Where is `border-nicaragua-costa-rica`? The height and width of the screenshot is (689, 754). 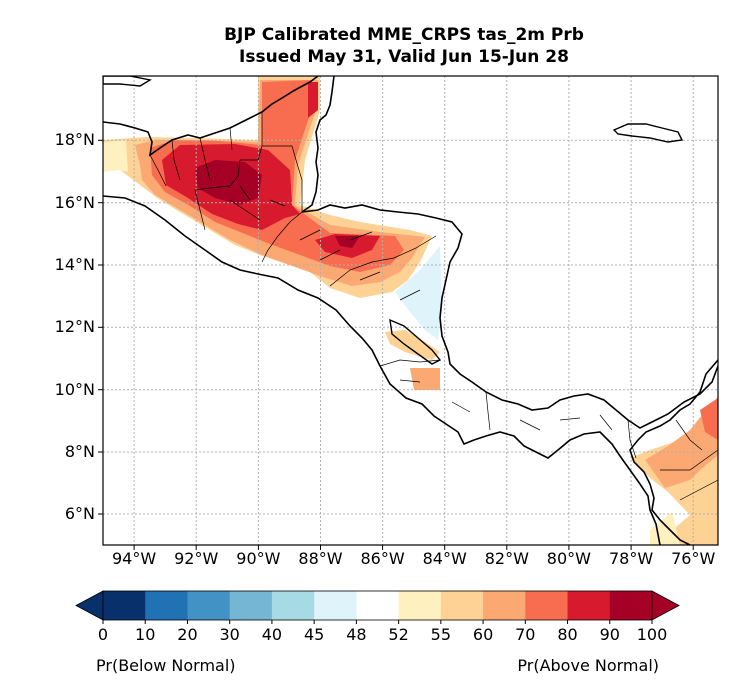 border-nicaragua-costa-rica is located at coordinates (410, 363).